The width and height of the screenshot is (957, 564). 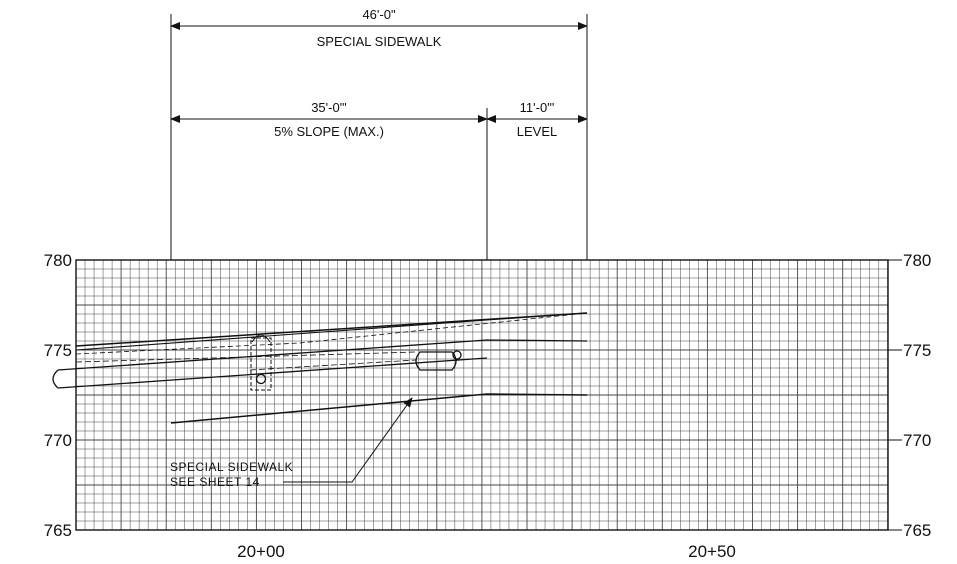 I want to click on pipe-bottom-line, so click(x=272, y=373).